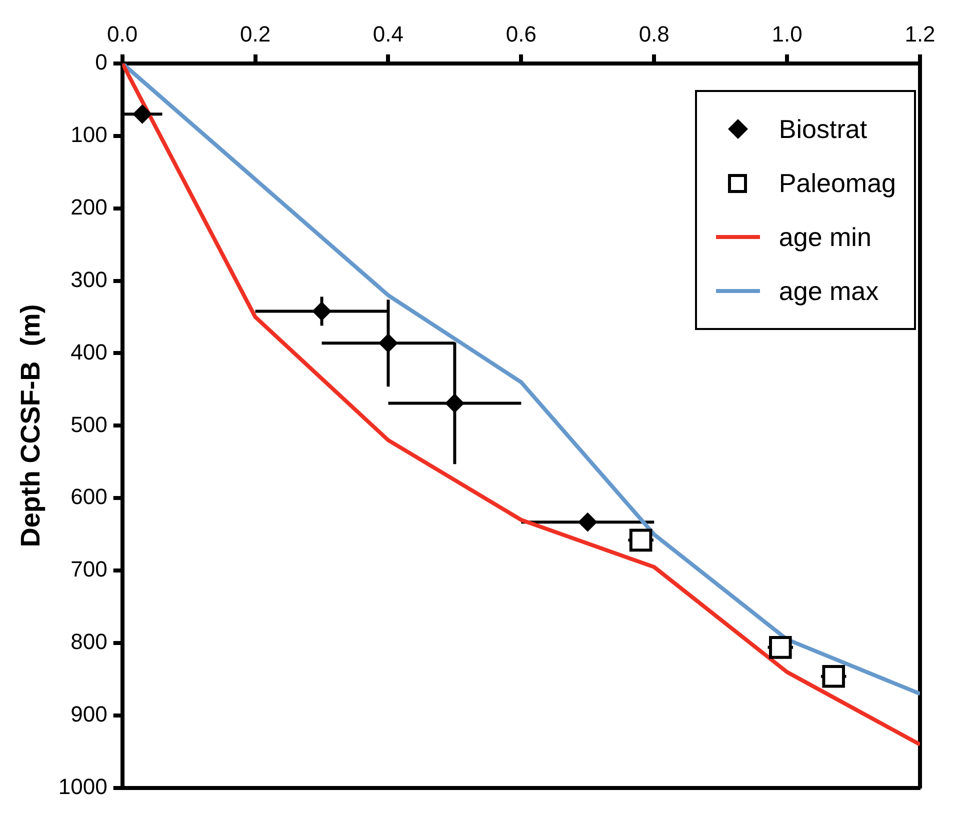 The height and width of the screenshot is (817, 966). What do you see at coordinates (823, 129) in the screenshot?
I see `legend-label: Biostrat` at bounding box center [823, 129].